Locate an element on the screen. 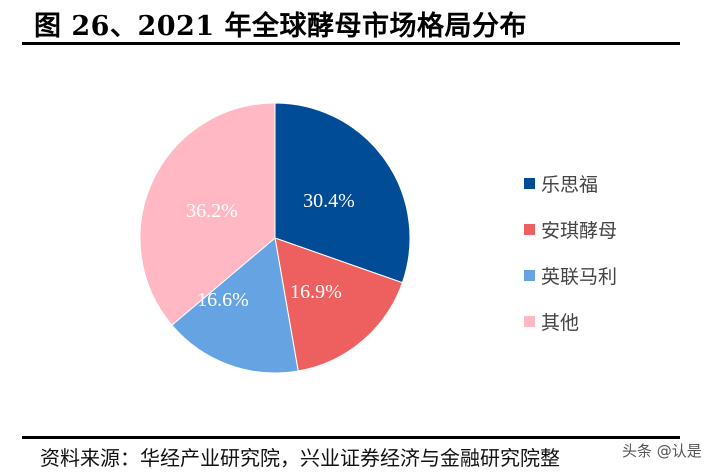  legend-item-lesaffre: 乐思福 is located at coordinates (570, 183).